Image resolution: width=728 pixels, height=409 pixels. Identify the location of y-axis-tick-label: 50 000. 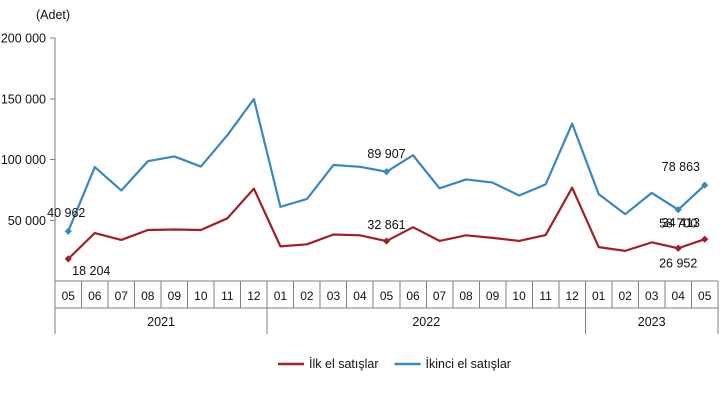
(27, 221).